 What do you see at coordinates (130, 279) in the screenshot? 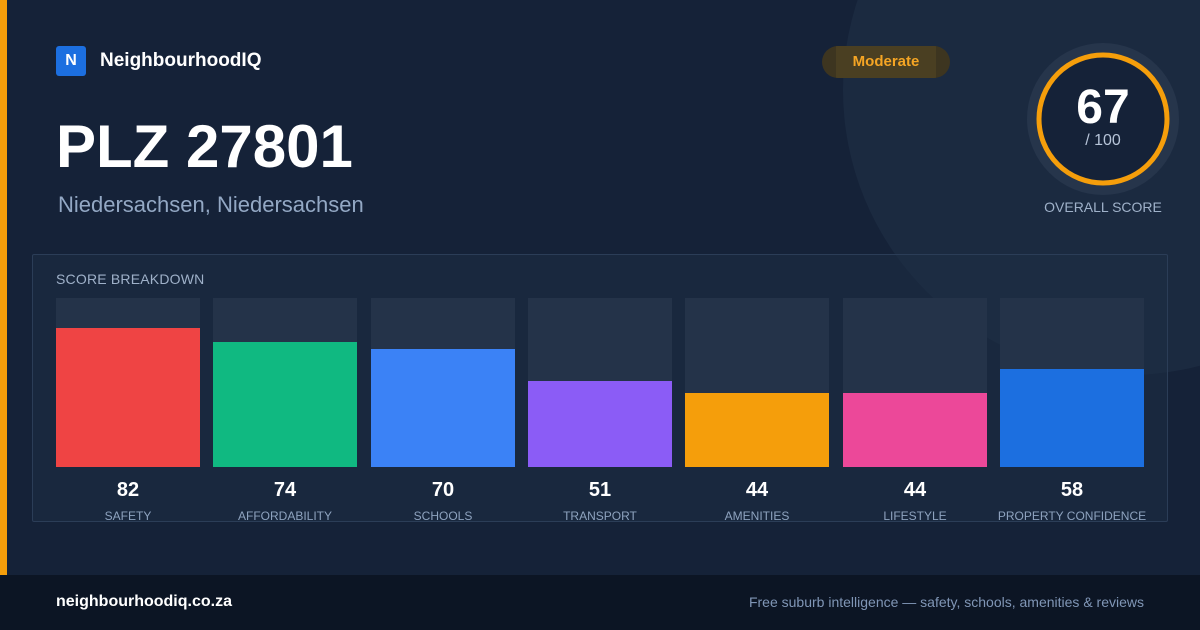
I see `score-breakdown-heading: SCORE BREAKDOWN` at bounding box center [130, 279].